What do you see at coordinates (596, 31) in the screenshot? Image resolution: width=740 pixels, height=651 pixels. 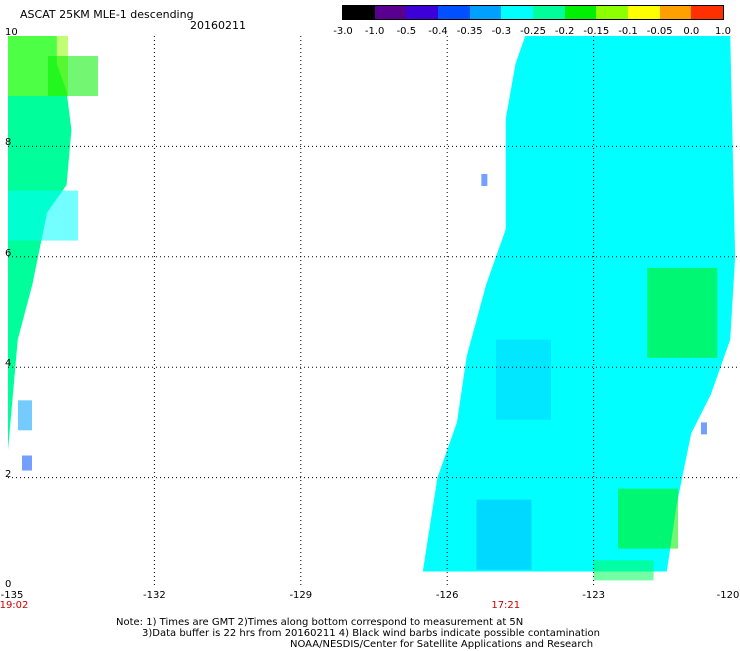 I see `colorbar-label: -0.15` at bounding box center [596, 31].